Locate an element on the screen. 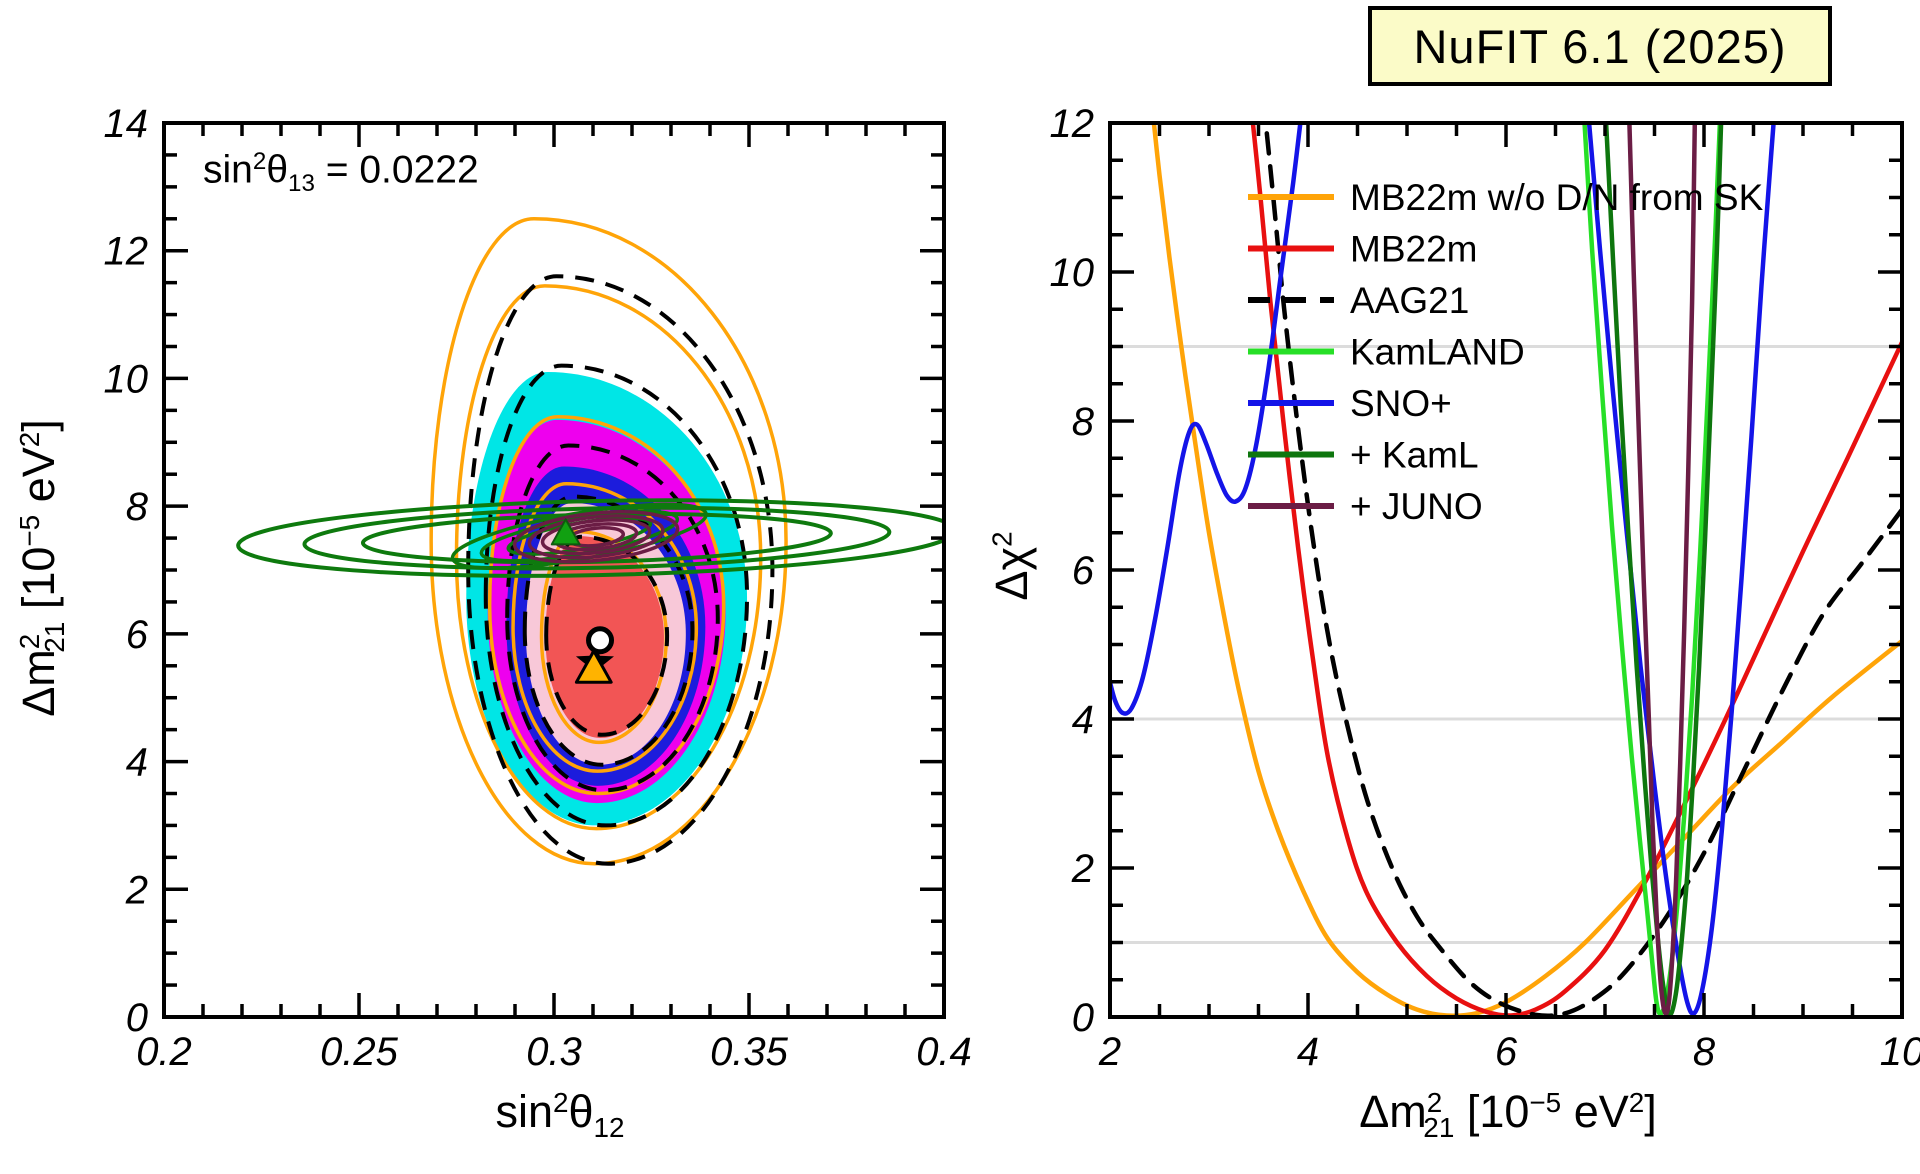 Image resolution: width=1920 pixels, height=1174 pixels. x-tick-label: 0.25 is located at coordinates (359, 1052).